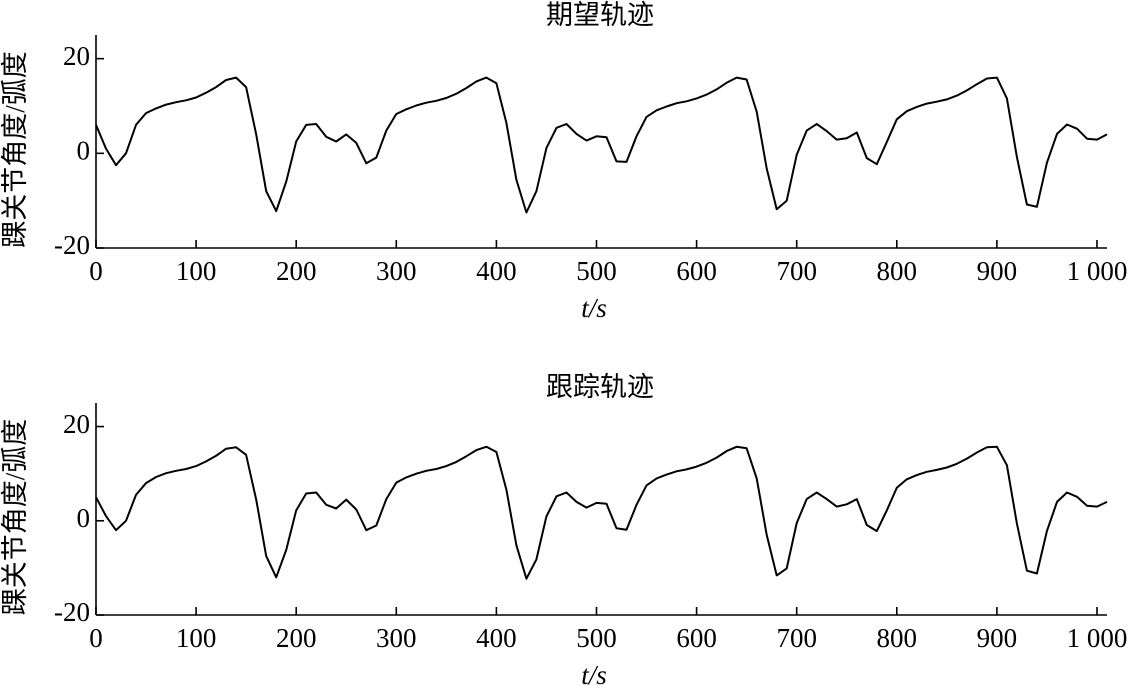 The image size is (1132, 686). What do you see at coordinates (600, 387) in the screenshot?
I see `chart-title: 跟踪轨迹` at bounding box center [600, 387].